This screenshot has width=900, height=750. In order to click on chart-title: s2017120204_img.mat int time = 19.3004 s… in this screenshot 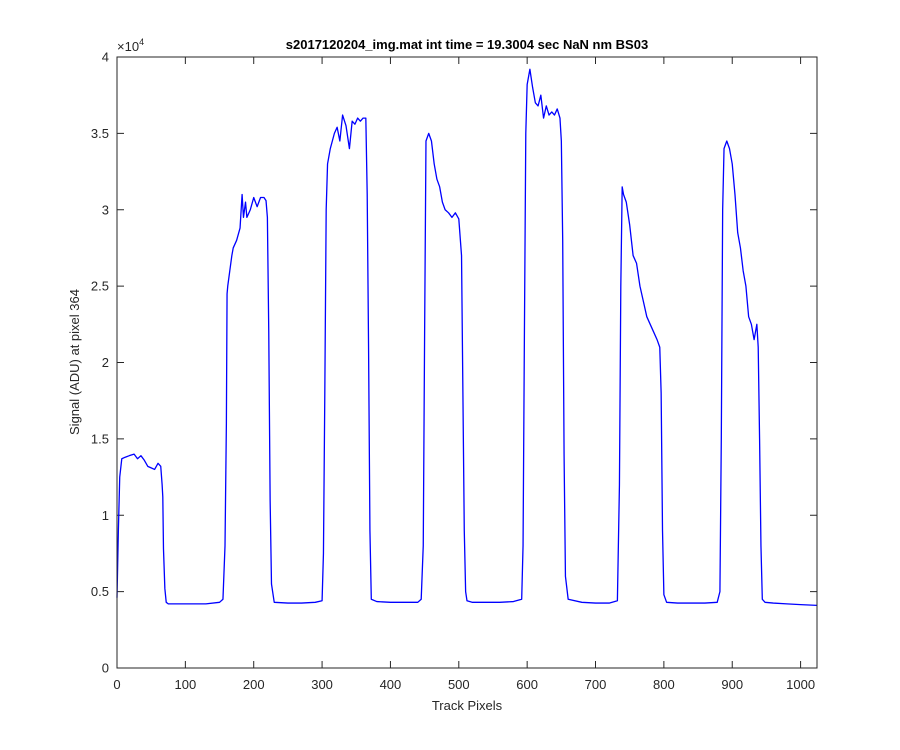, I will do `click(467, 44)`.